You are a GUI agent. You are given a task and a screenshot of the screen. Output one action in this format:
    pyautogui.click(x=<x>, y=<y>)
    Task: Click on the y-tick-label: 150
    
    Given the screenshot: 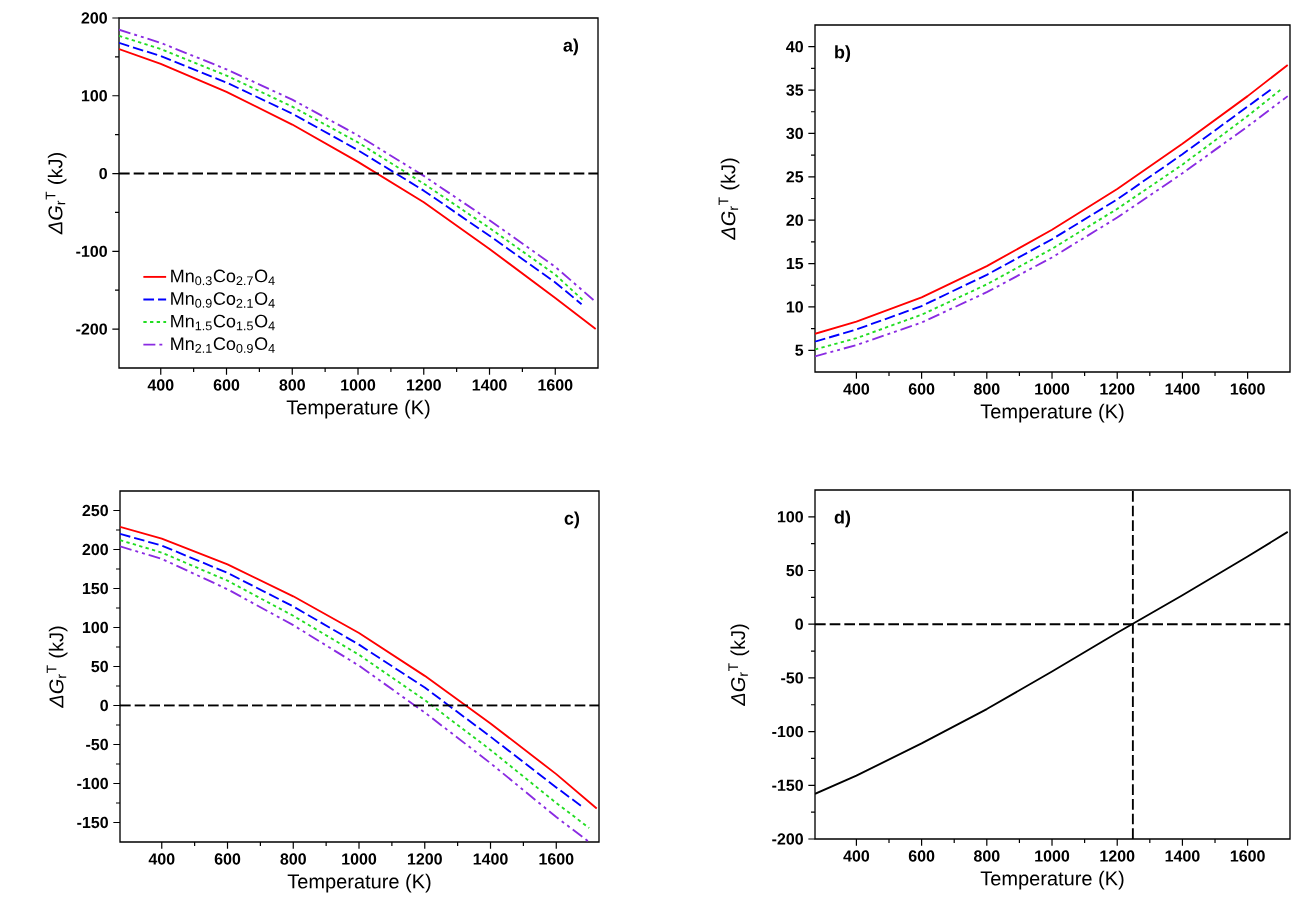 What is the action you would take?
    pyautogui.click(x=95, y=588)
    